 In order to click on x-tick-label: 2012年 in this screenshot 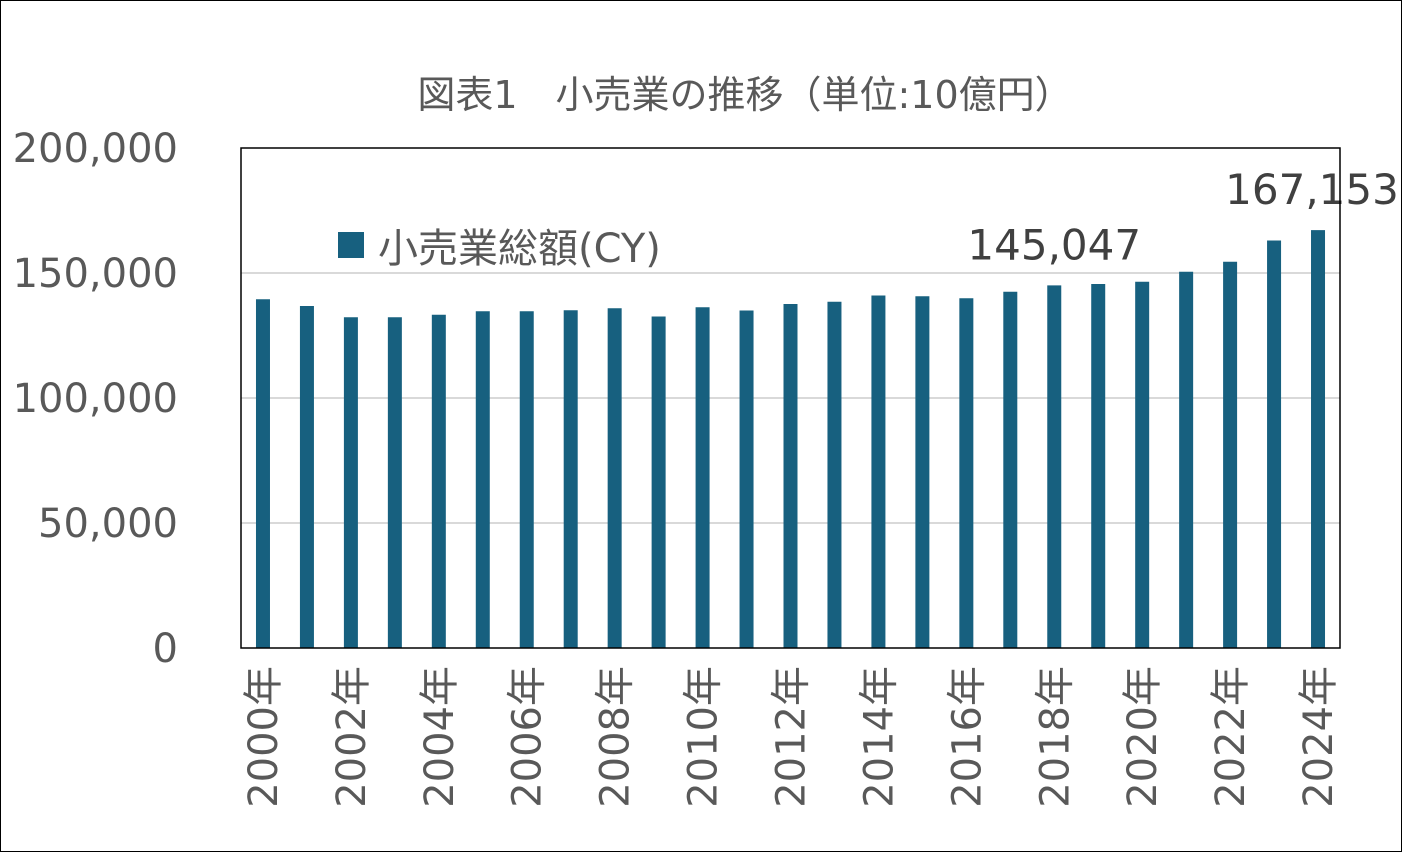, I will do `click(792, 737)`.